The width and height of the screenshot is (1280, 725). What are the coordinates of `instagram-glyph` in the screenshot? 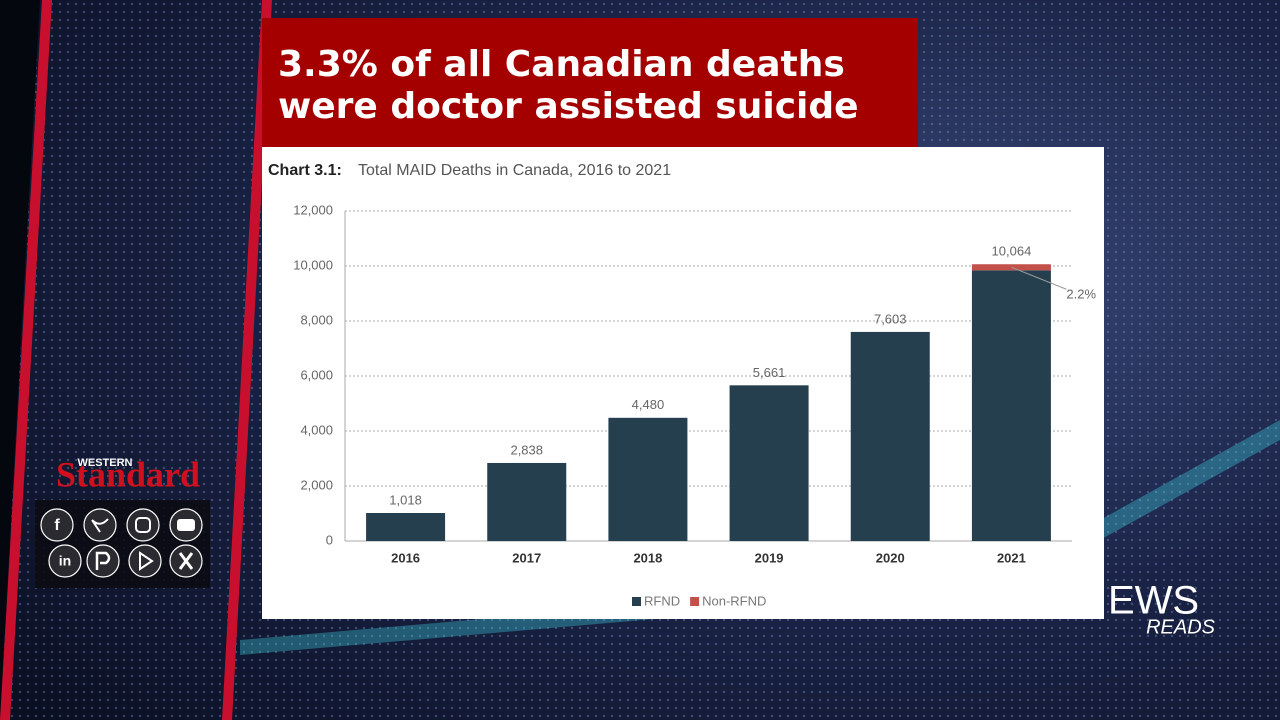 It's located at (143, 525).